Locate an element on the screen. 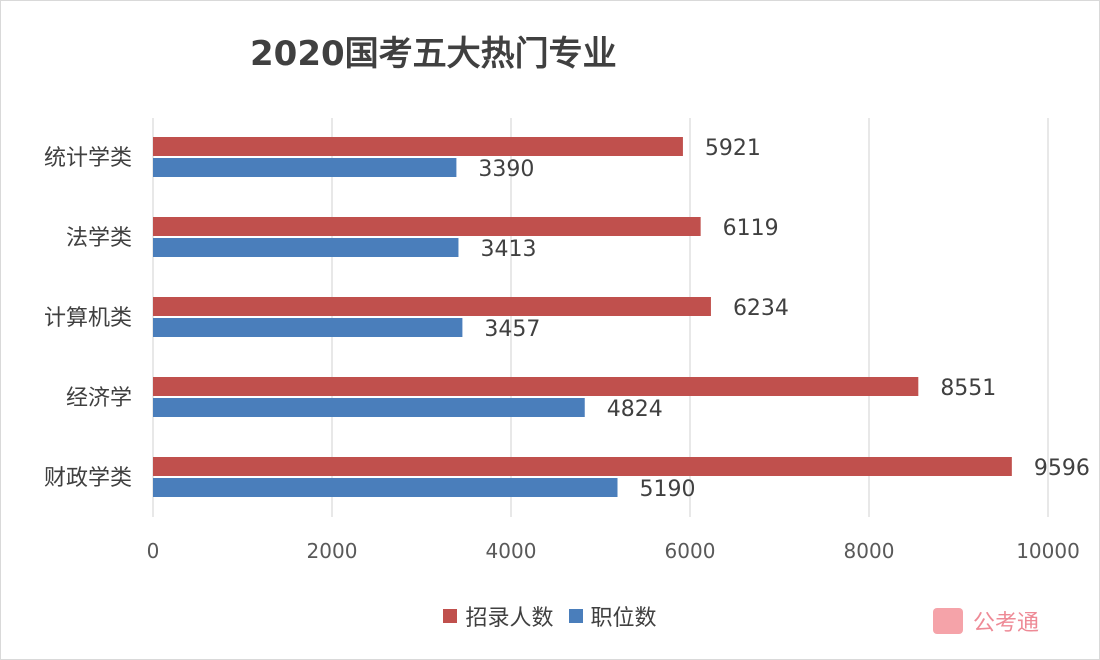 The width and height of the screenshot is (1100, 660). data-label: 9596 is located at coordinates (1062, 468).